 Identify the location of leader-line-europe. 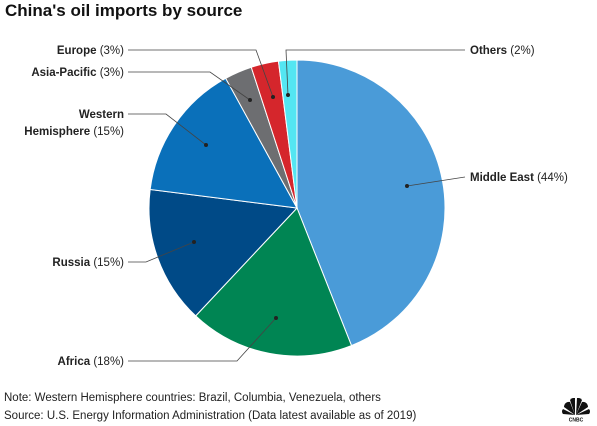
(201, 73).